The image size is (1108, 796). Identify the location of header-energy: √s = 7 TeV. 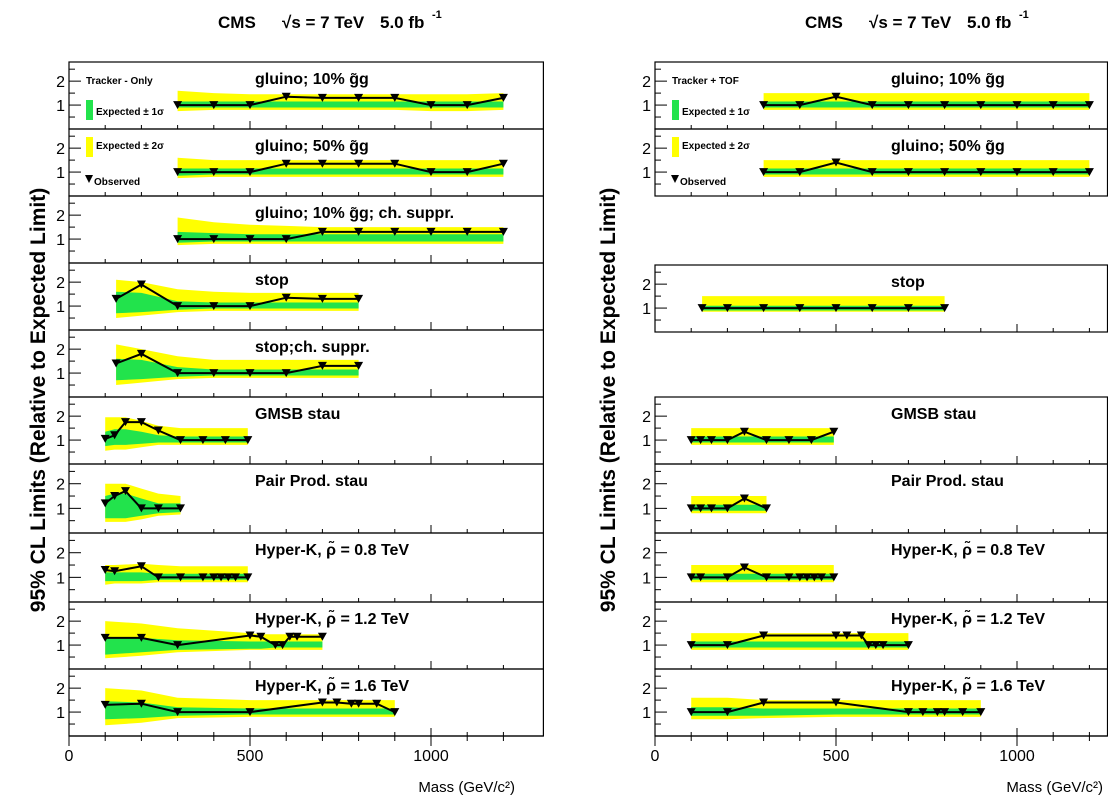
(910, 22).